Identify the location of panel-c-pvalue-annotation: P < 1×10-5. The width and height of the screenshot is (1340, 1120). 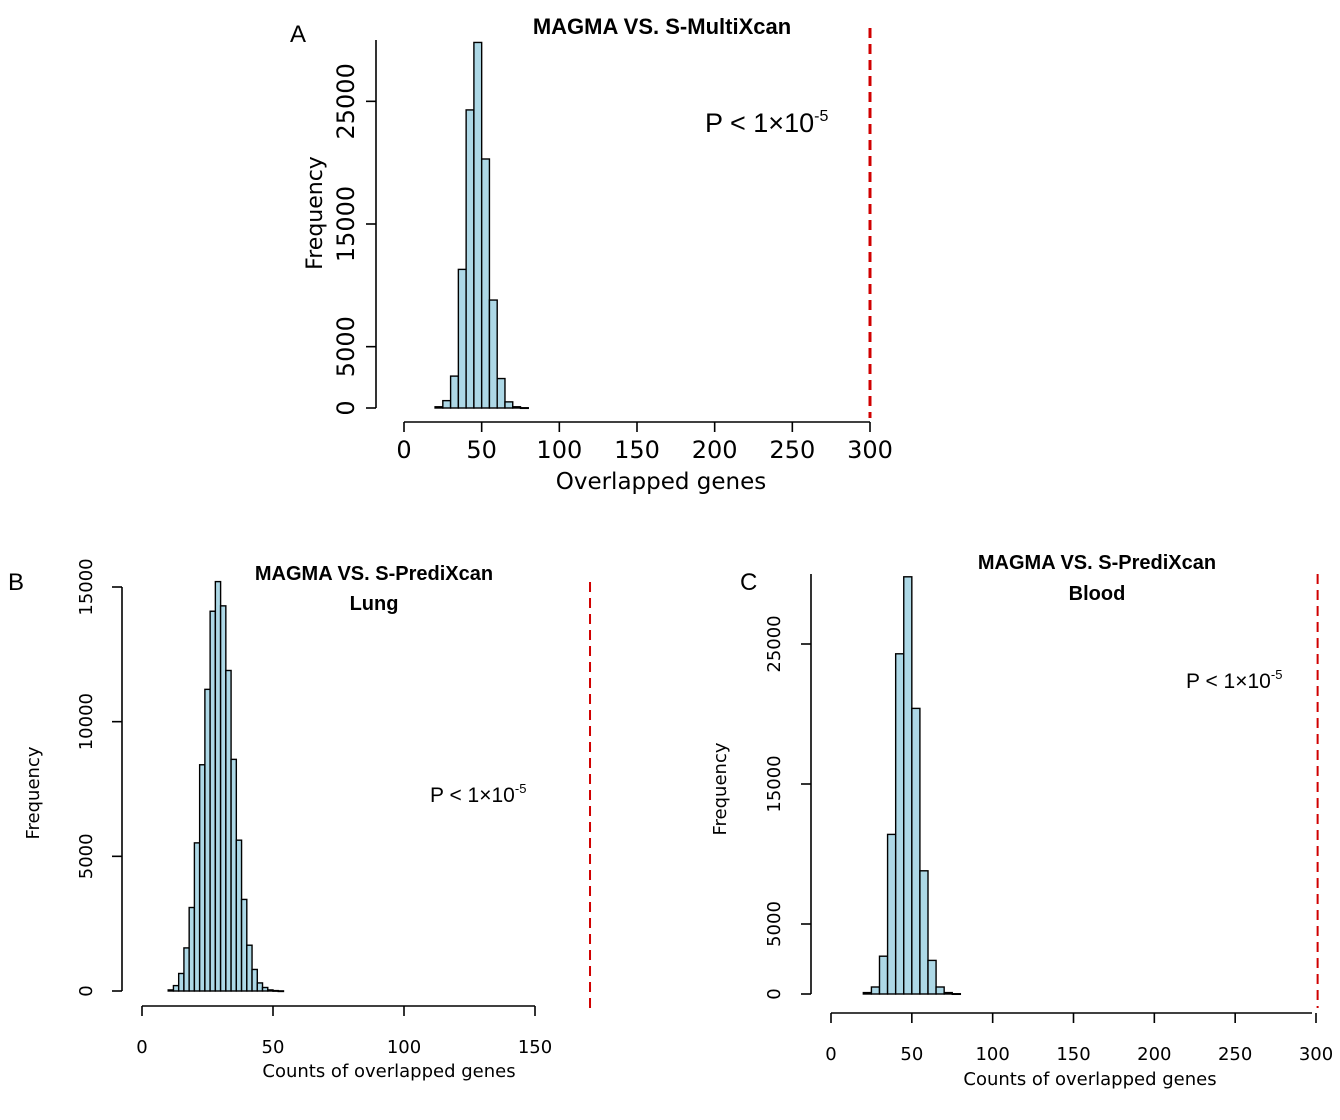
(1234, 680).